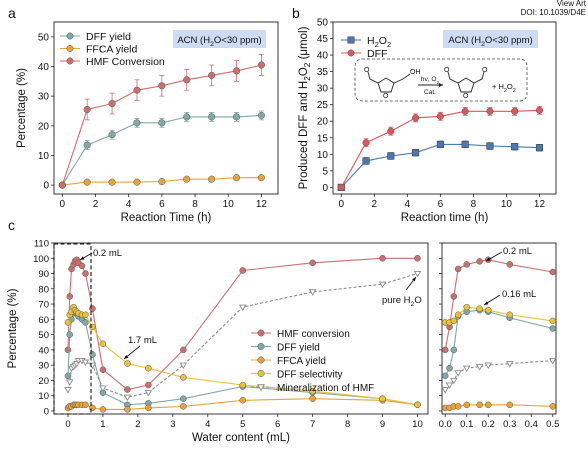 The width and height of the screenshot is (588, 449). Describe the element at coordinates (517, 251) in the screenshot. I see `annotation-right-0-2ml: 0.2 mL` at that location.